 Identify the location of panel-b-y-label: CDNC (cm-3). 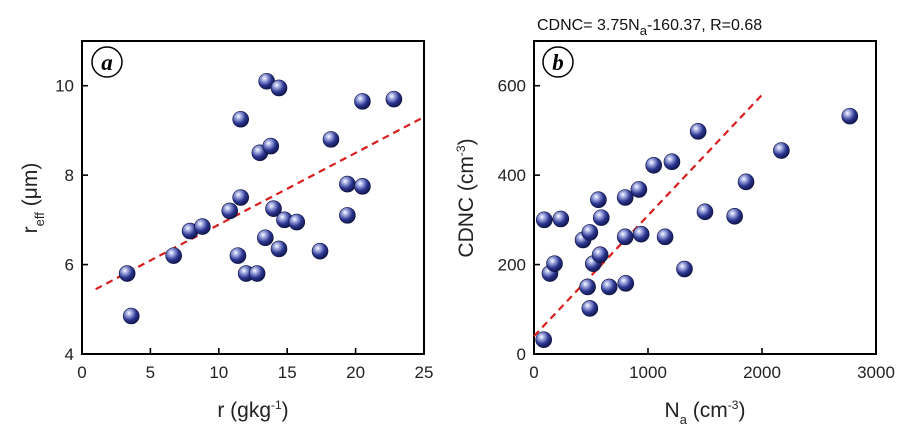
(466, 197).